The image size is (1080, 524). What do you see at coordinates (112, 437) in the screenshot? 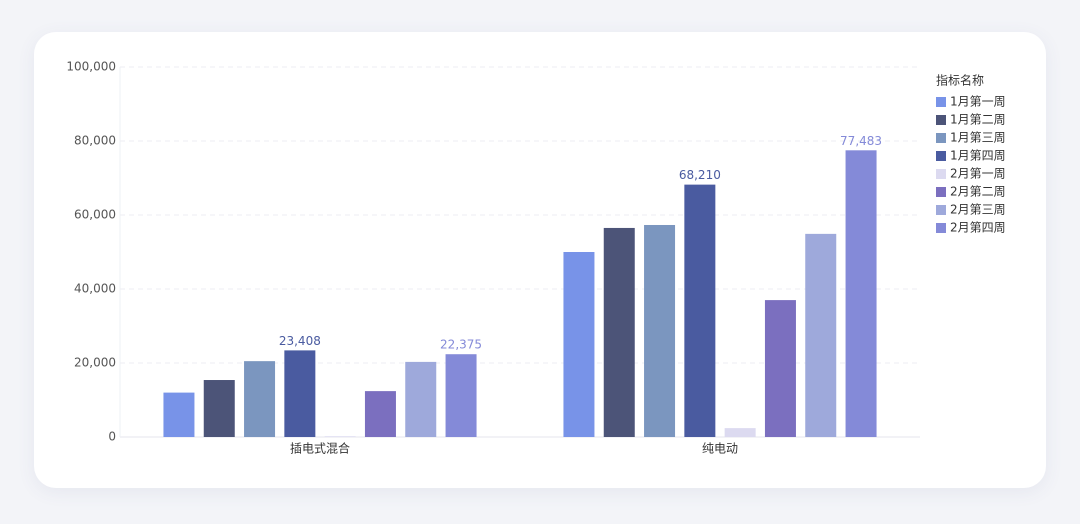
I see `y-tick-label: 0` at bounding box center [112, 437].